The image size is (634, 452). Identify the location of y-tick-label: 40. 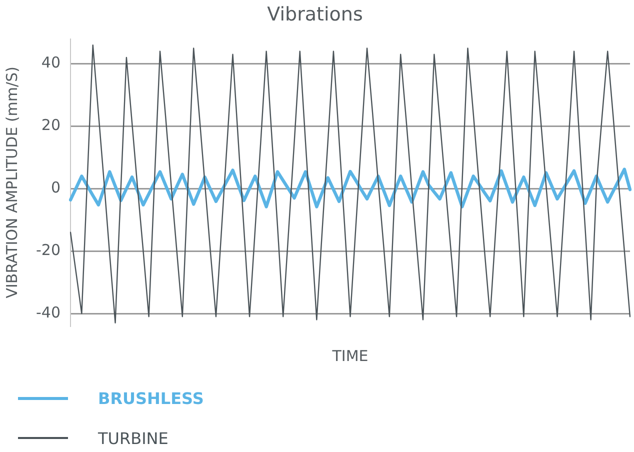
(50, 63).